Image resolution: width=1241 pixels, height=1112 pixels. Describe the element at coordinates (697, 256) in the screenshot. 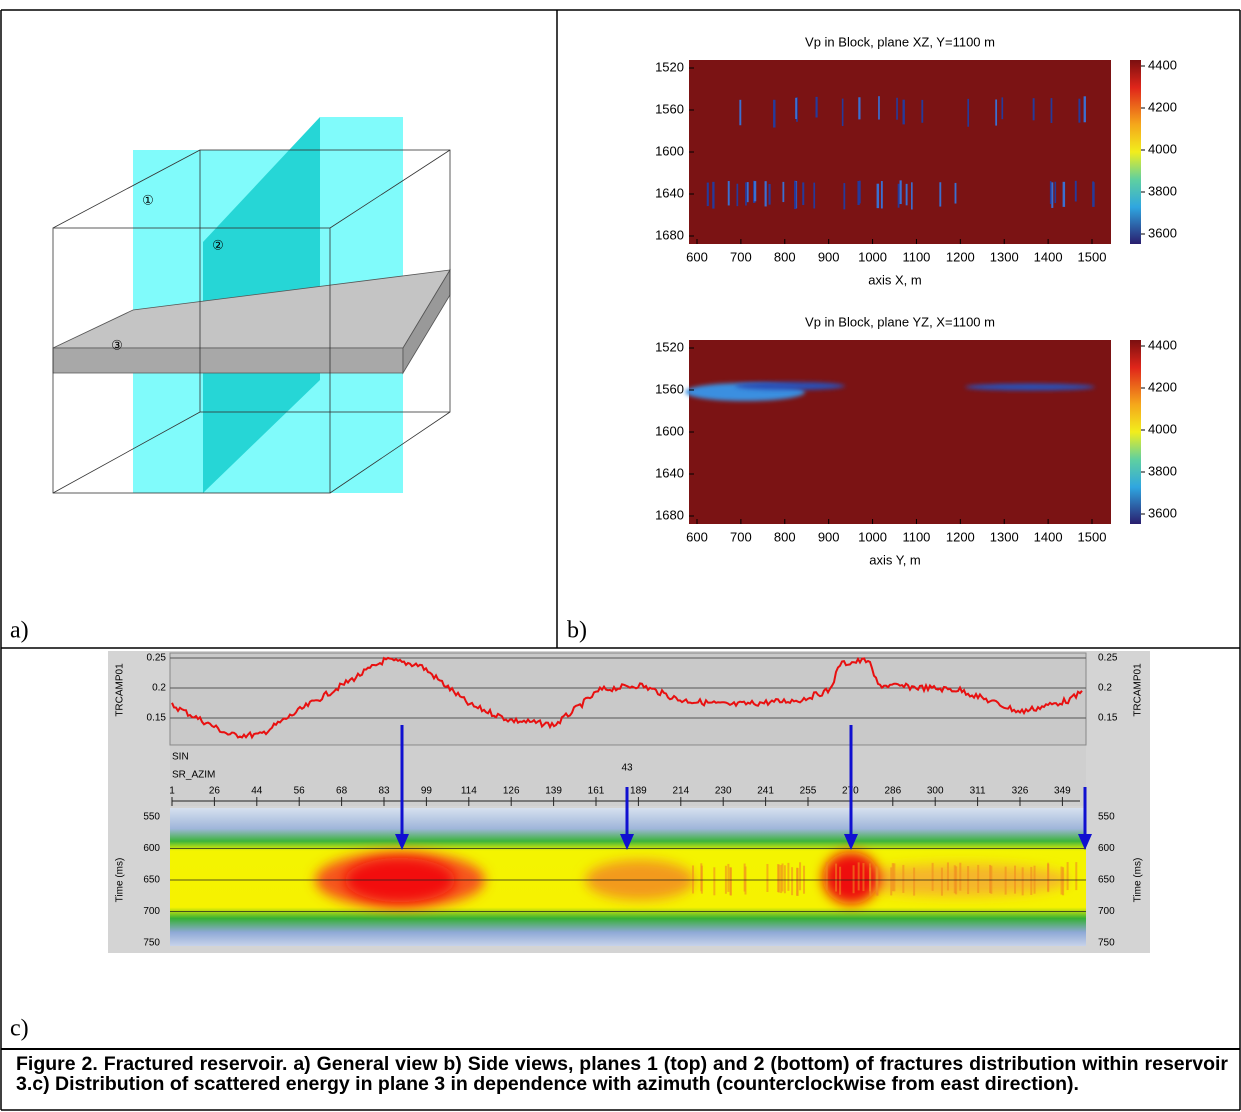

I see `x-tick-label: 600` at that location.